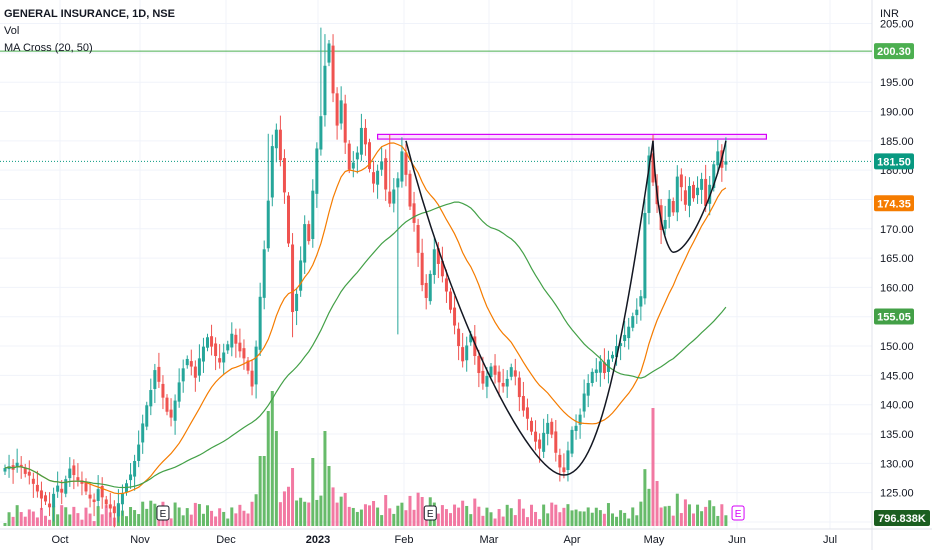 This screenshot has width=932, height=550. I want to click on price-tick-label: 125.00, so click(897, 494).